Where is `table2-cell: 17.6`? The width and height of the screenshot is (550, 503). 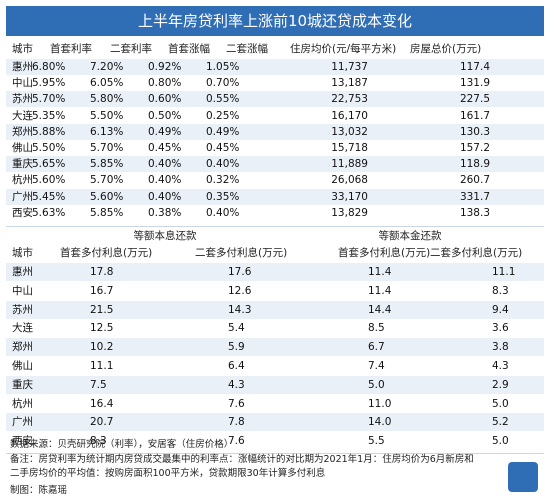 table2-cell: 17.6 is located at coordinates (240, 272).